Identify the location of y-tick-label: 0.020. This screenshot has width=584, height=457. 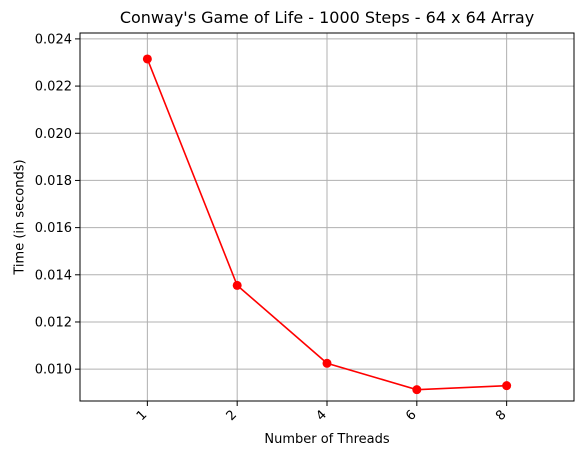
(53, 134).